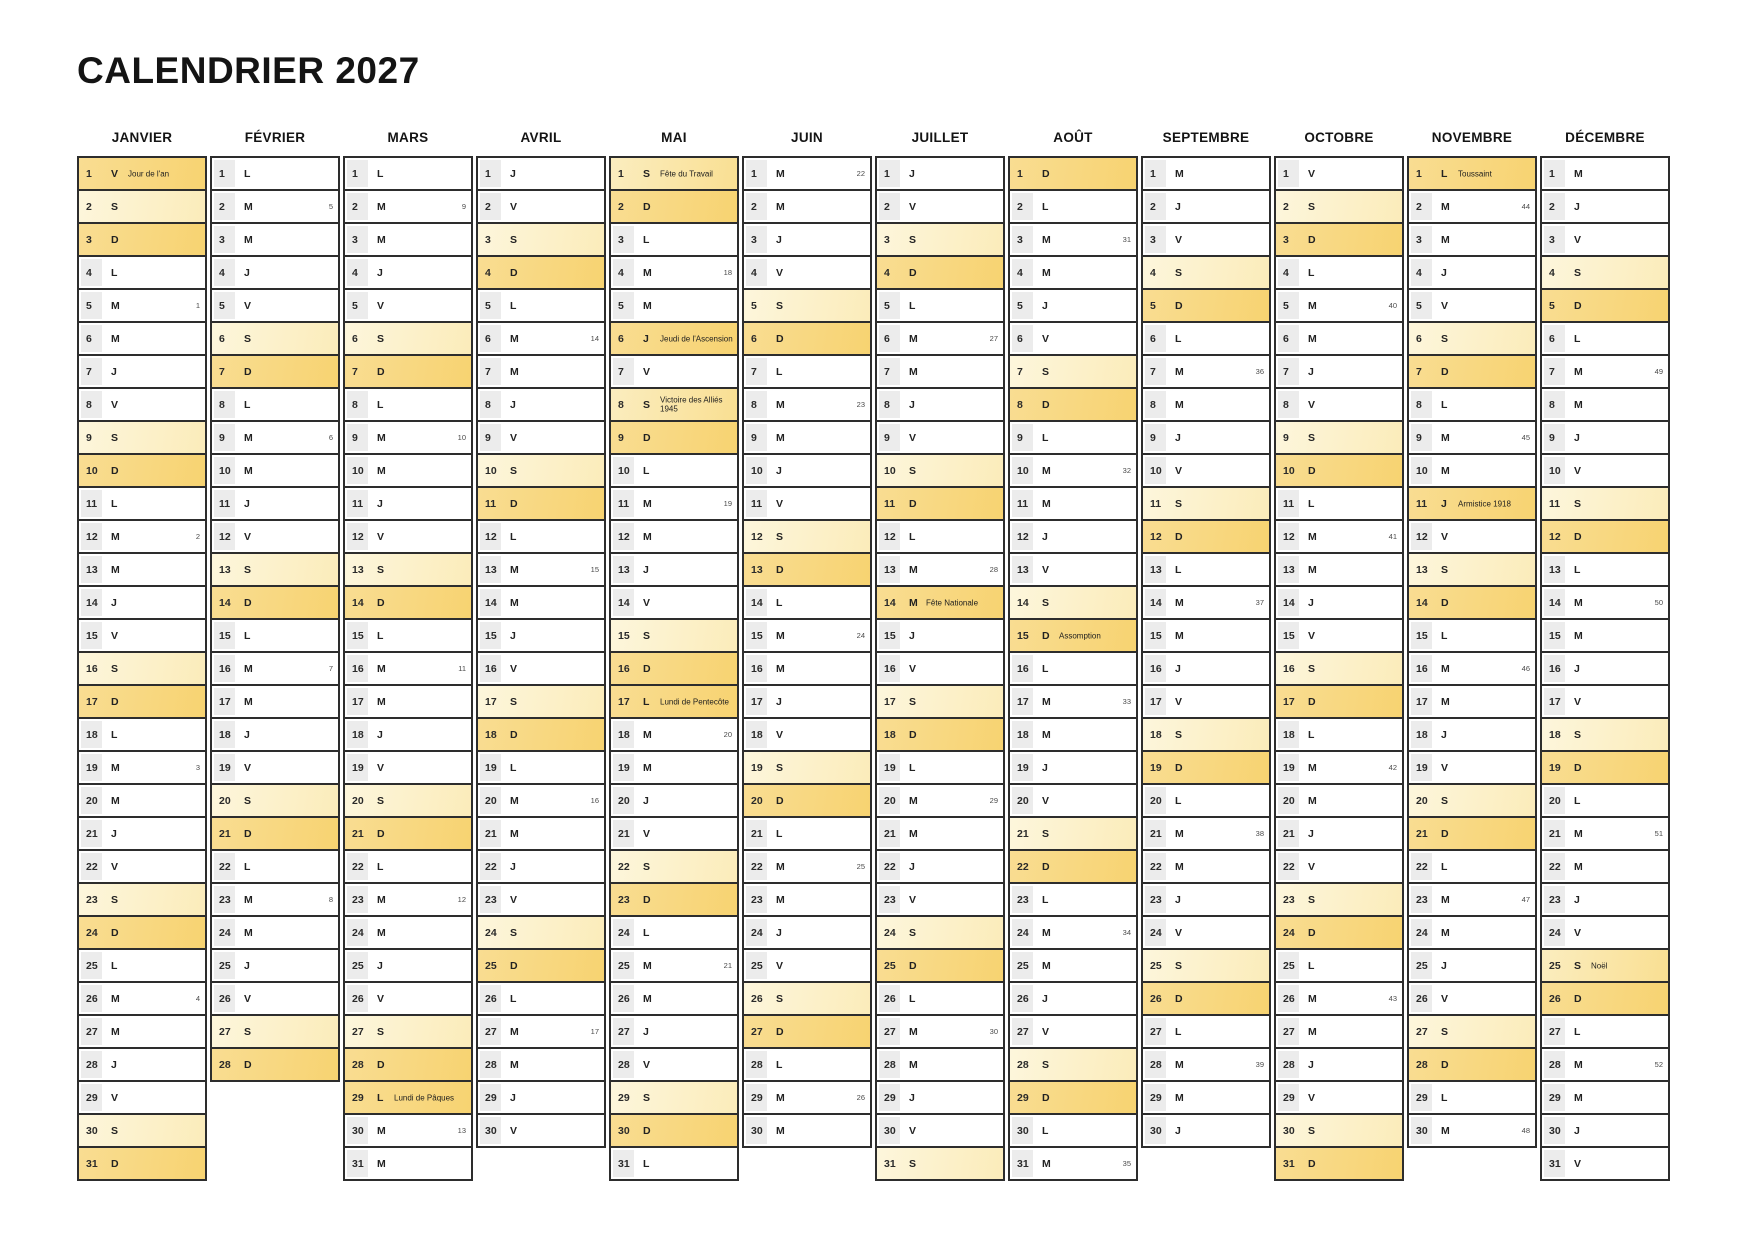 This screenshot has height=1241, width=1754. I want to click on day-number: 15, so click(624, 635).